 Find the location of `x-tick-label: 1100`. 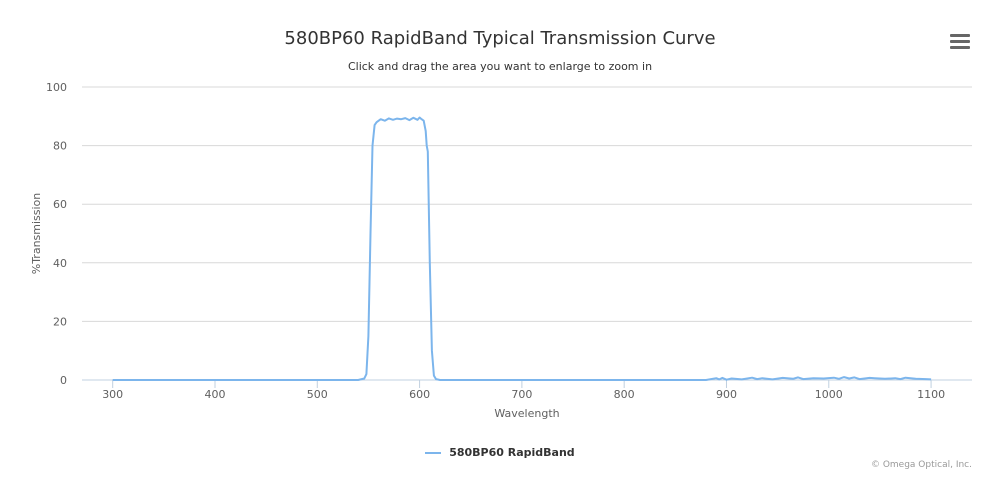

x-tick-label: 1100 is located at coordinates (931, 394).